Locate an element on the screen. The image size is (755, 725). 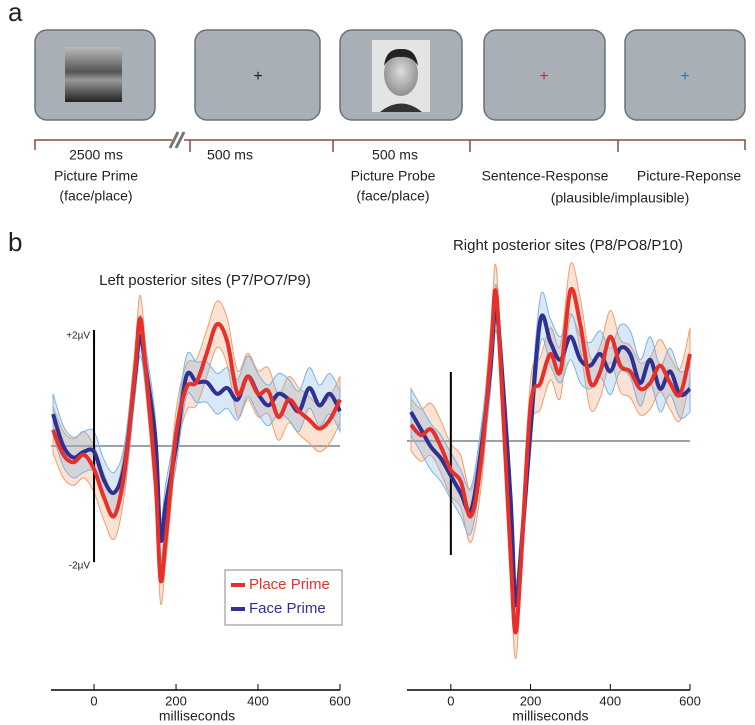
panel-label: b is located at coordinates (15, 242).